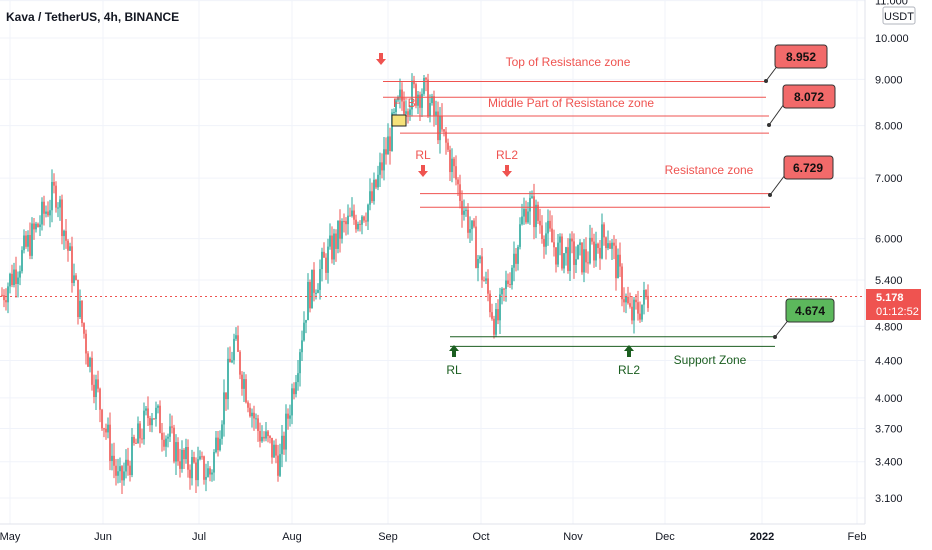 This screenshot has width=932, height=550. What do you see at coordinates (433, 537) in the screenshot?
I see `time-axis: May Jun Jul Aug Sep Oct Nov Dec 2022 Feb` at bounding box center [433, 537].